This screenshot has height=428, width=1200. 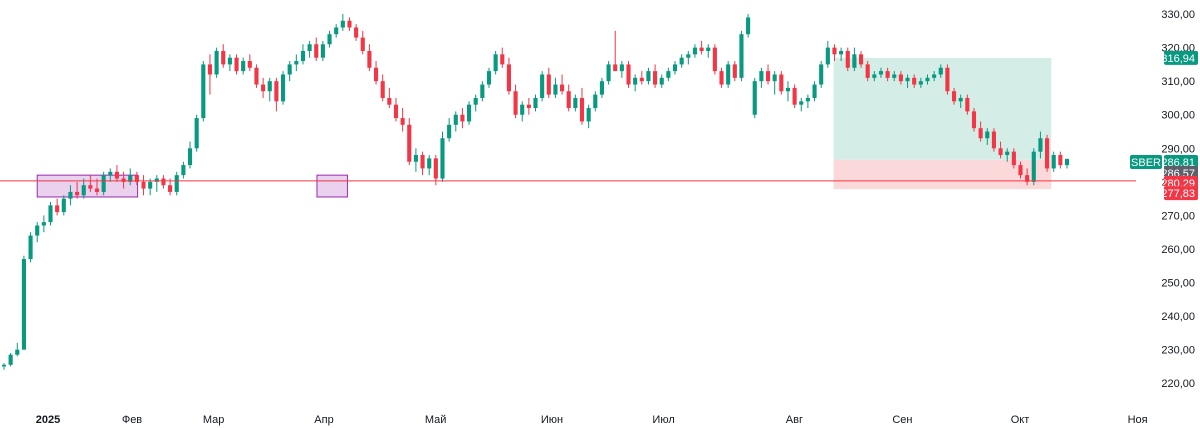 What do you see at coordinates (1178, 149) in the screenshot?
I see `y-tick-label: 290,00` at bounding box center [1178, 149].